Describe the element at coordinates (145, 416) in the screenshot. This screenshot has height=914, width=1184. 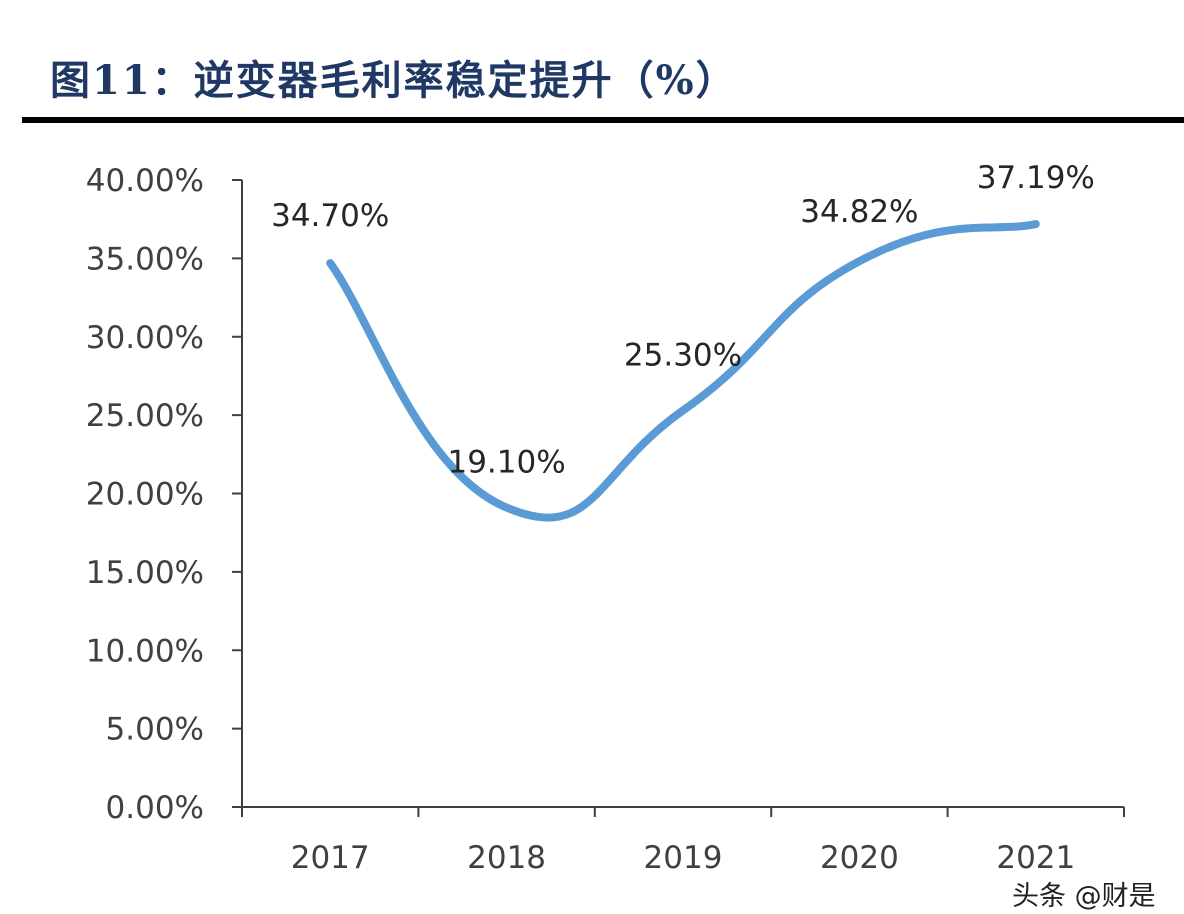
I see `y-tick-label: 25.00%` at that location.